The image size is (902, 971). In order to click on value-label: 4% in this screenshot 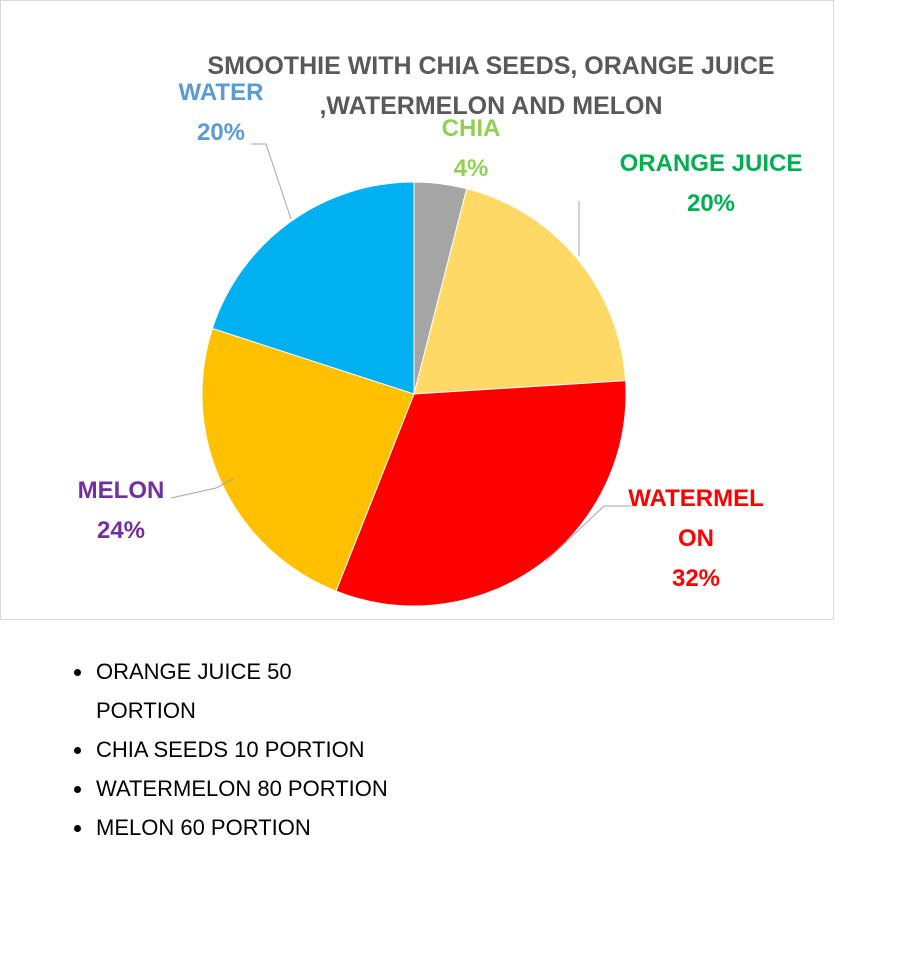, I will do `click(471, 168)`.